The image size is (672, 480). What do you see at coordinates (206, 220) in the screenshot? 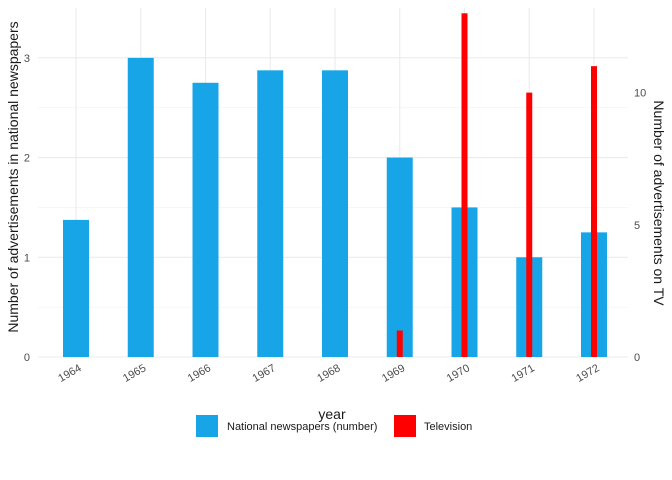
I see `bar-newspapers-1966` at bounding box center [206, 220].